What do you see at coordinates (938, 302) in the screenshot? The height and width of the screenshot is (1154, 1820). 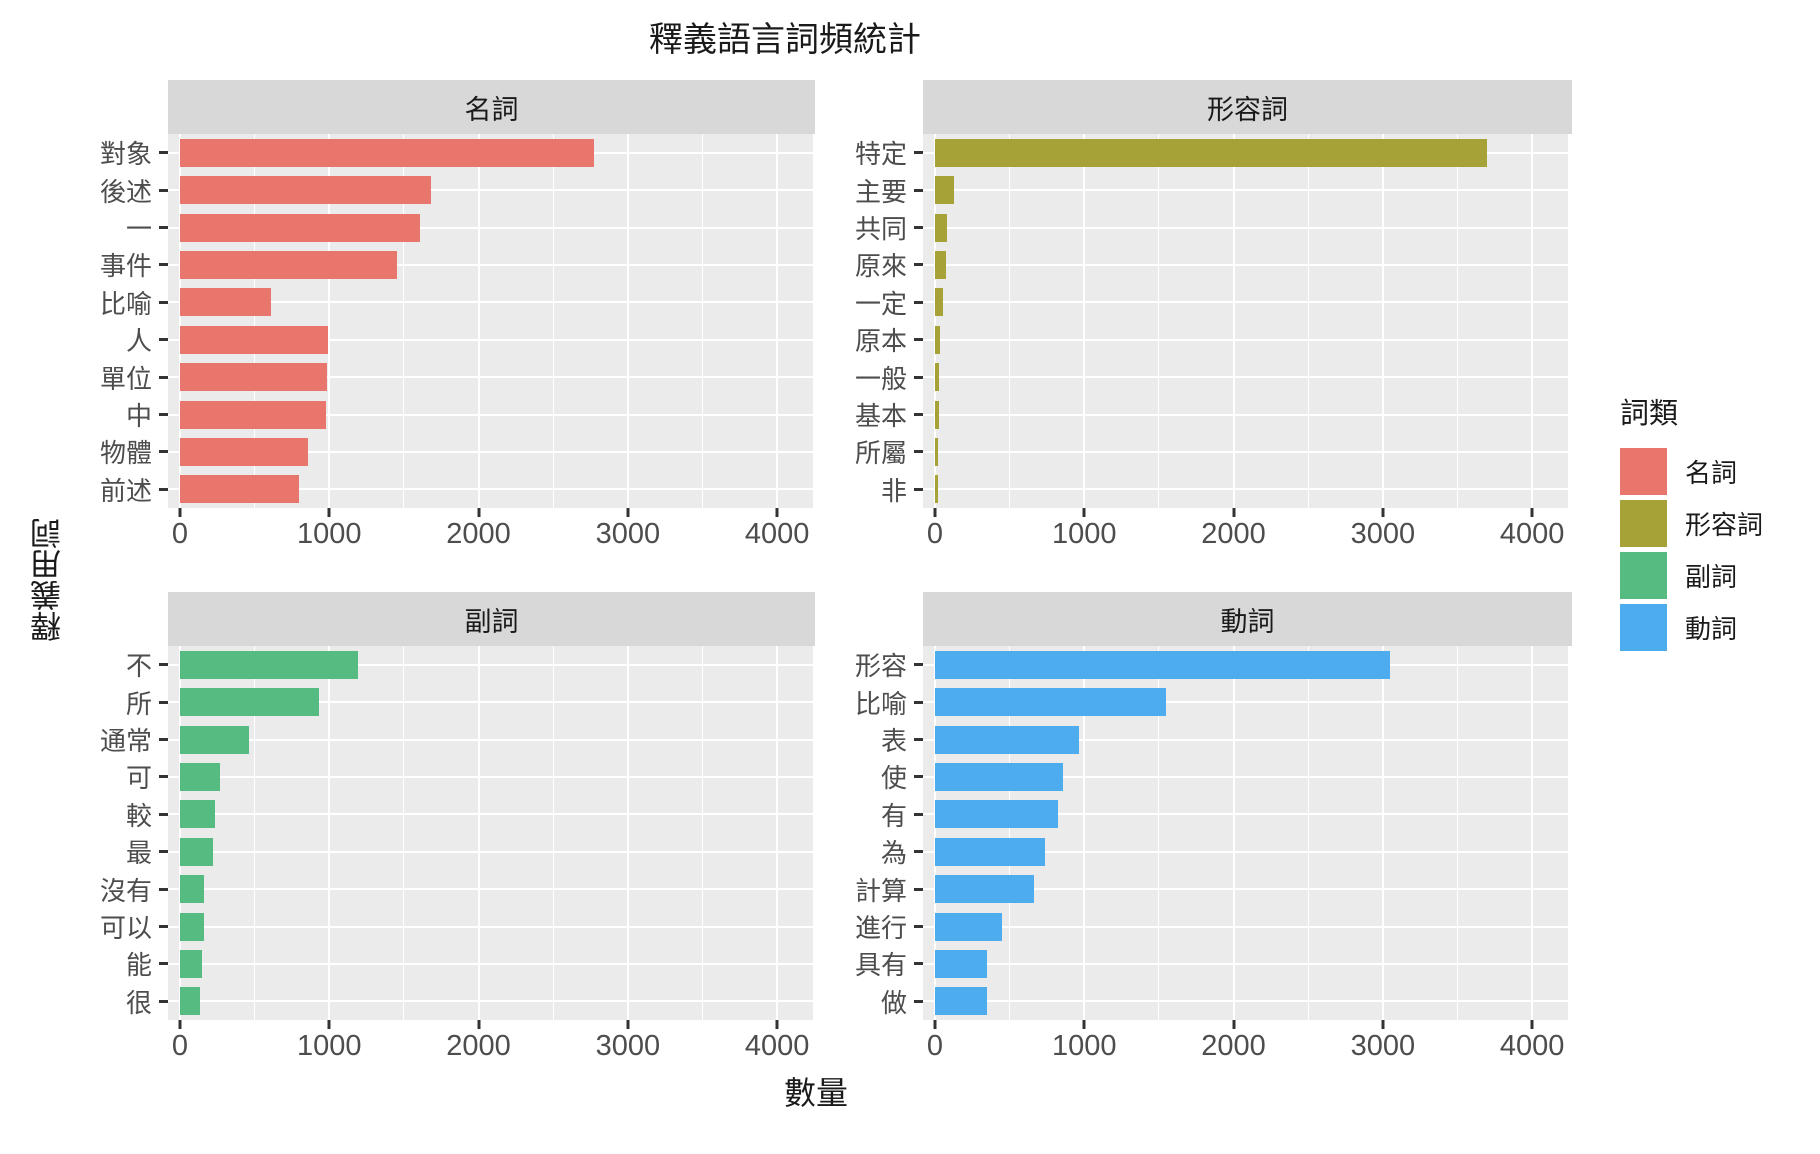 I see `bar-一定` at bounding box center [938, 302].